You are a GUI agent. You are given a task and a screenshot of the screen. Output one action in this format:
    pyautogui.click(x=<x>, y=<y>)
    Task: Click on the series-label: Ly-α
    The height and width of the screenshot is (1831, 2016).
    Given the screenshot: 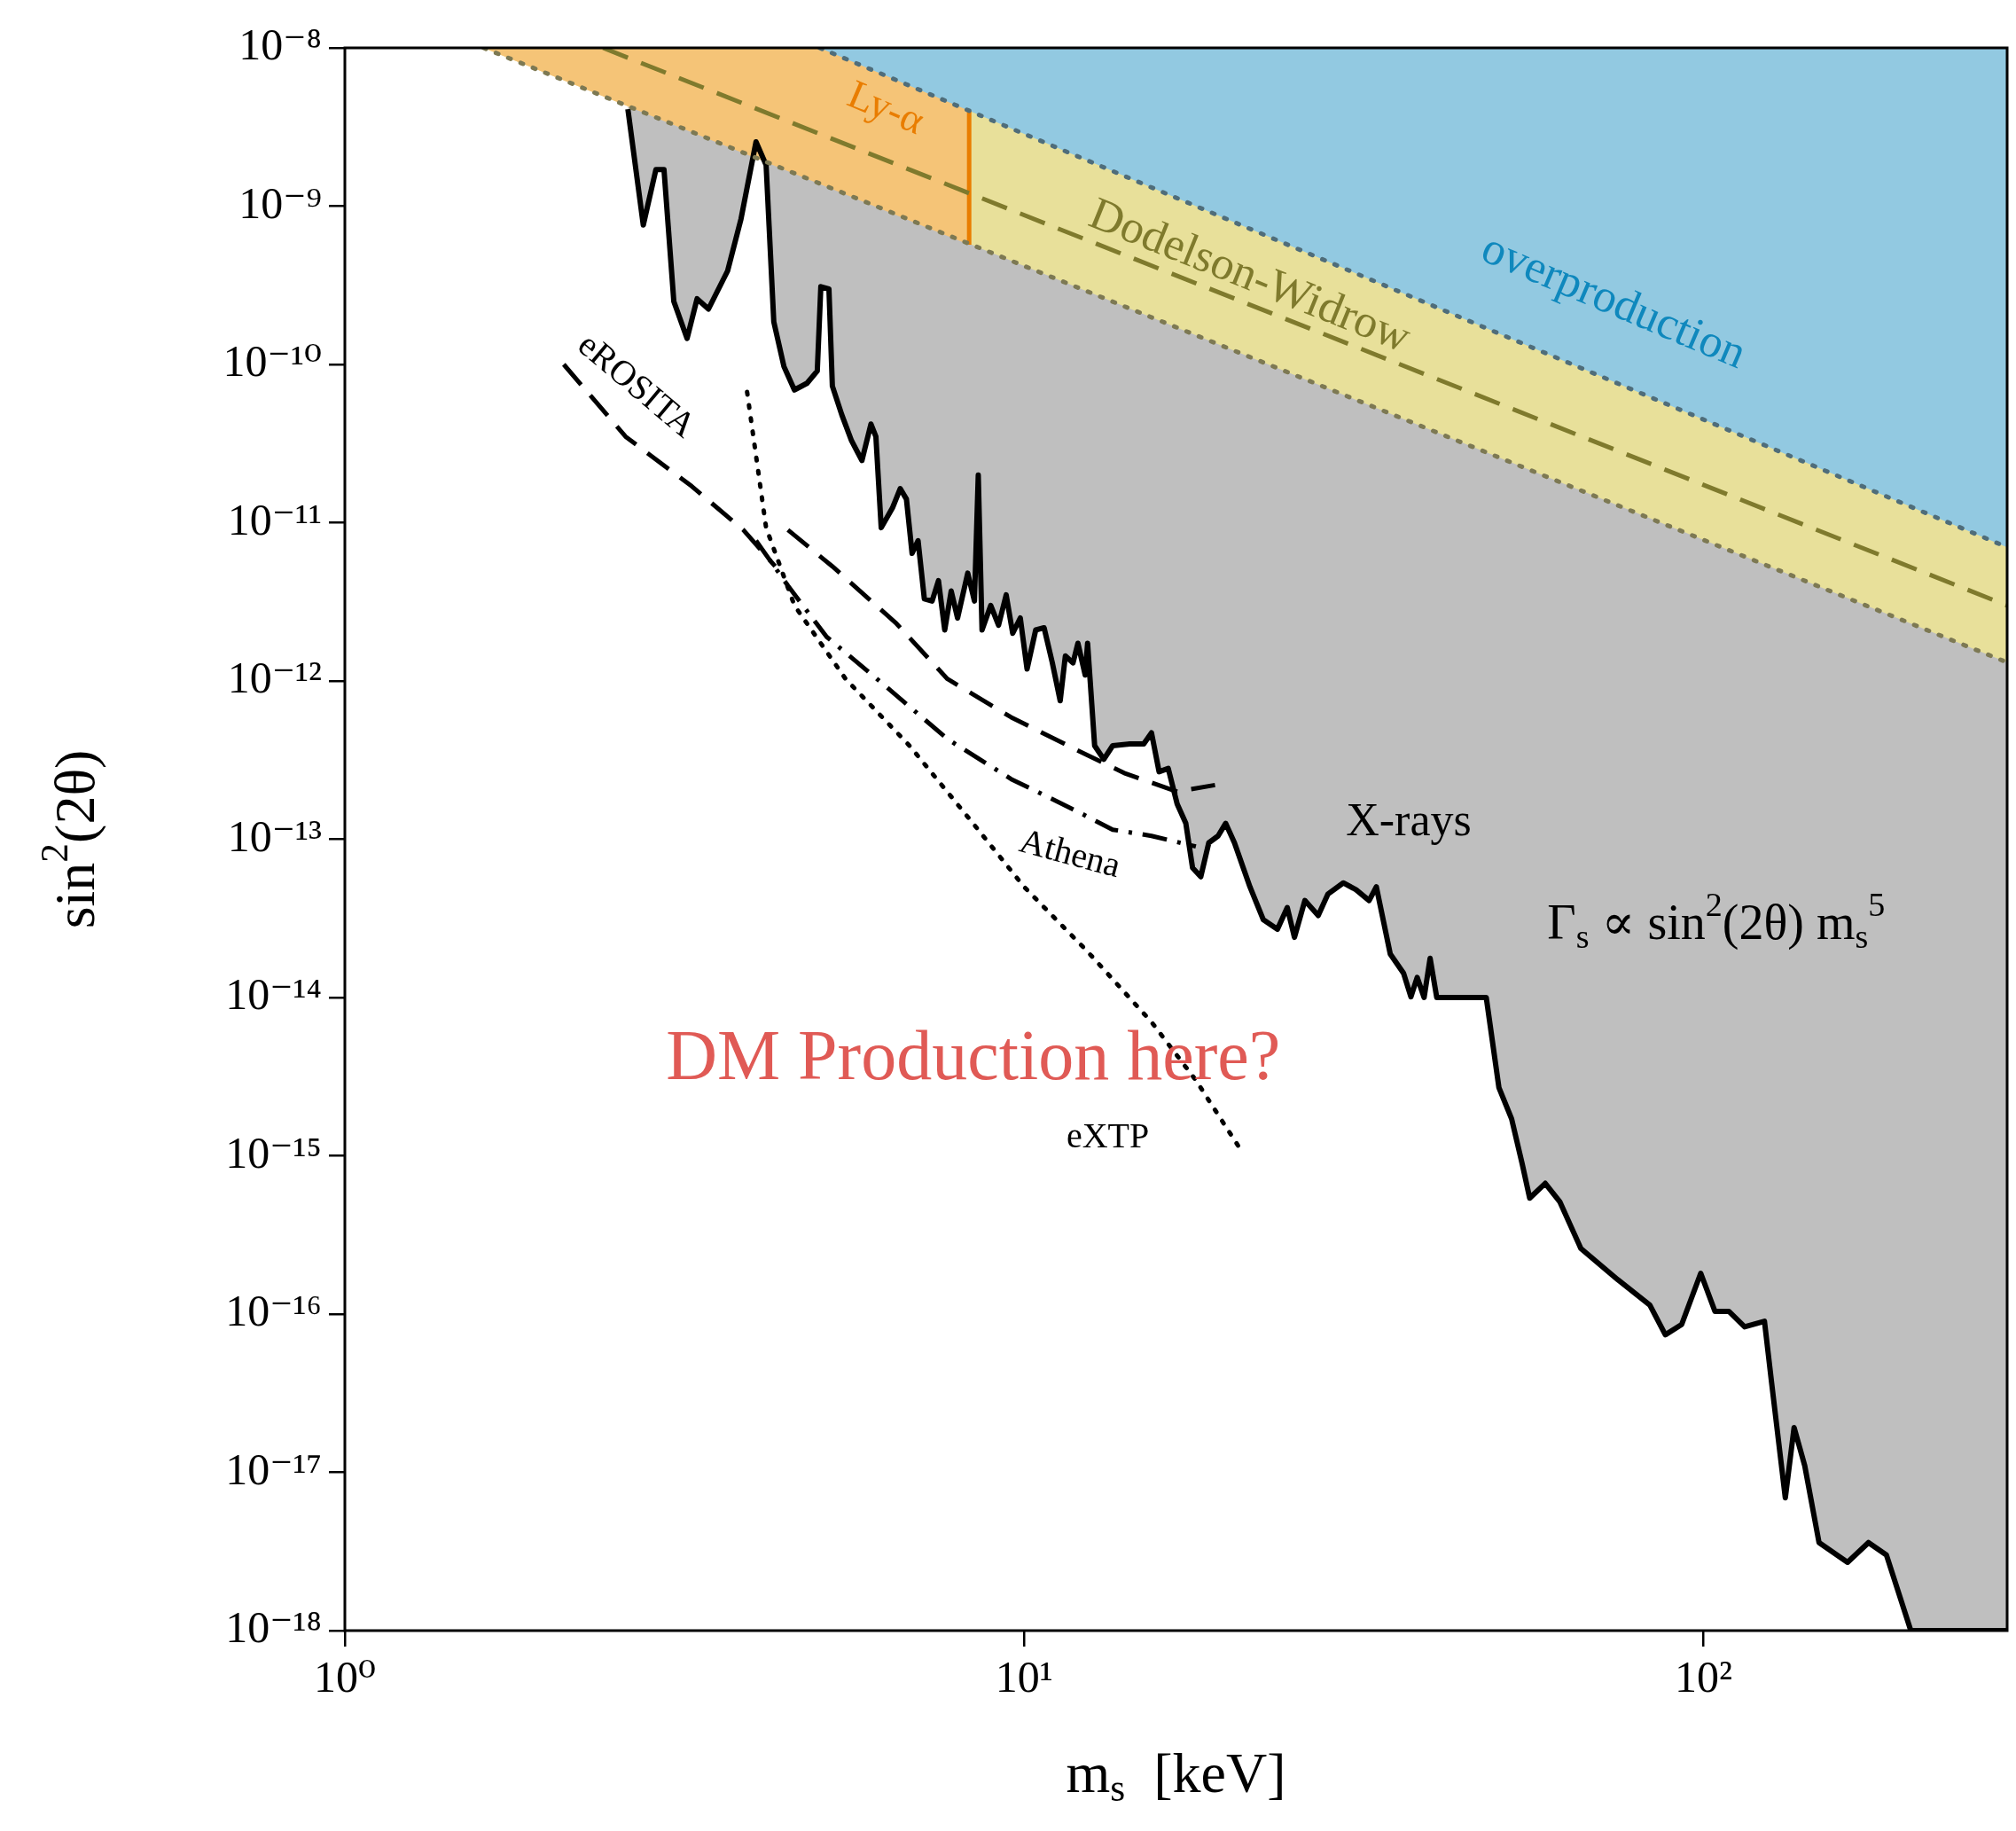 What is the action you would take?
    pyautogui.click(x=886, y=107)
    